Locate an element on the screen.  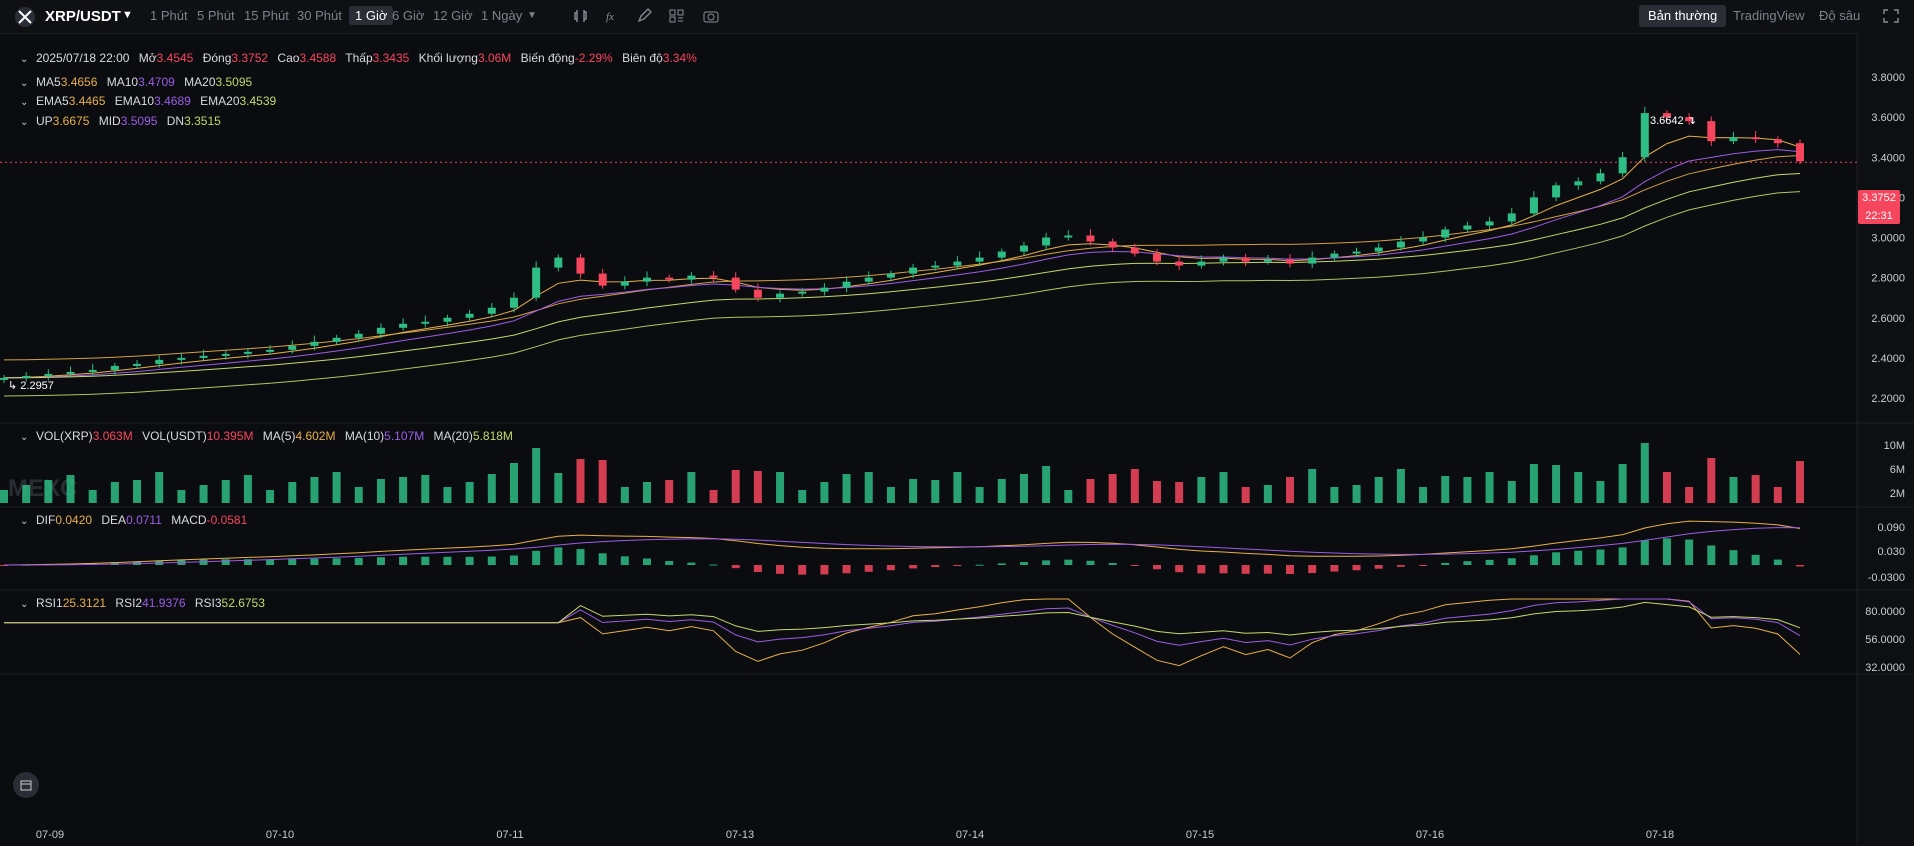
rsi-legend: ⌄ RSI125.3121 RSI241.9376 RSI352.6753 is located at coordinates (142, 603).